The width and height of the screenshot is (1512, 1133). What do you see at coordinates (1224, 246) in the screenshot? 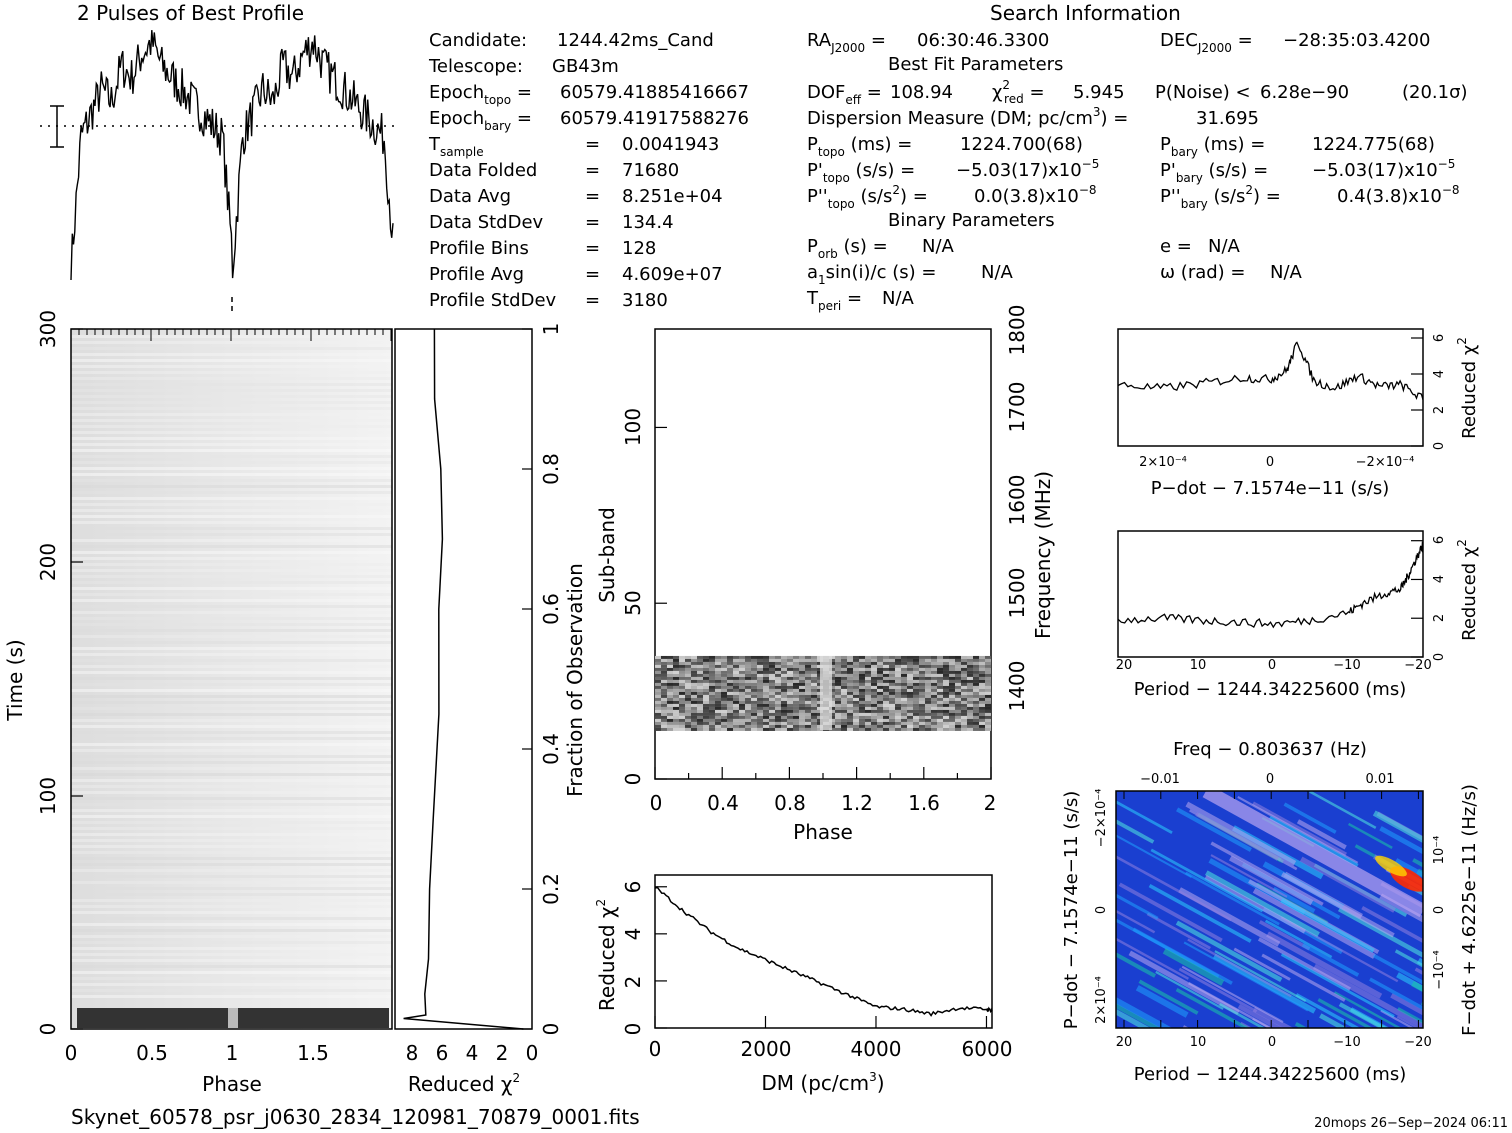
I see `ecc-value: N/A` at bounding box center [1224, 246].